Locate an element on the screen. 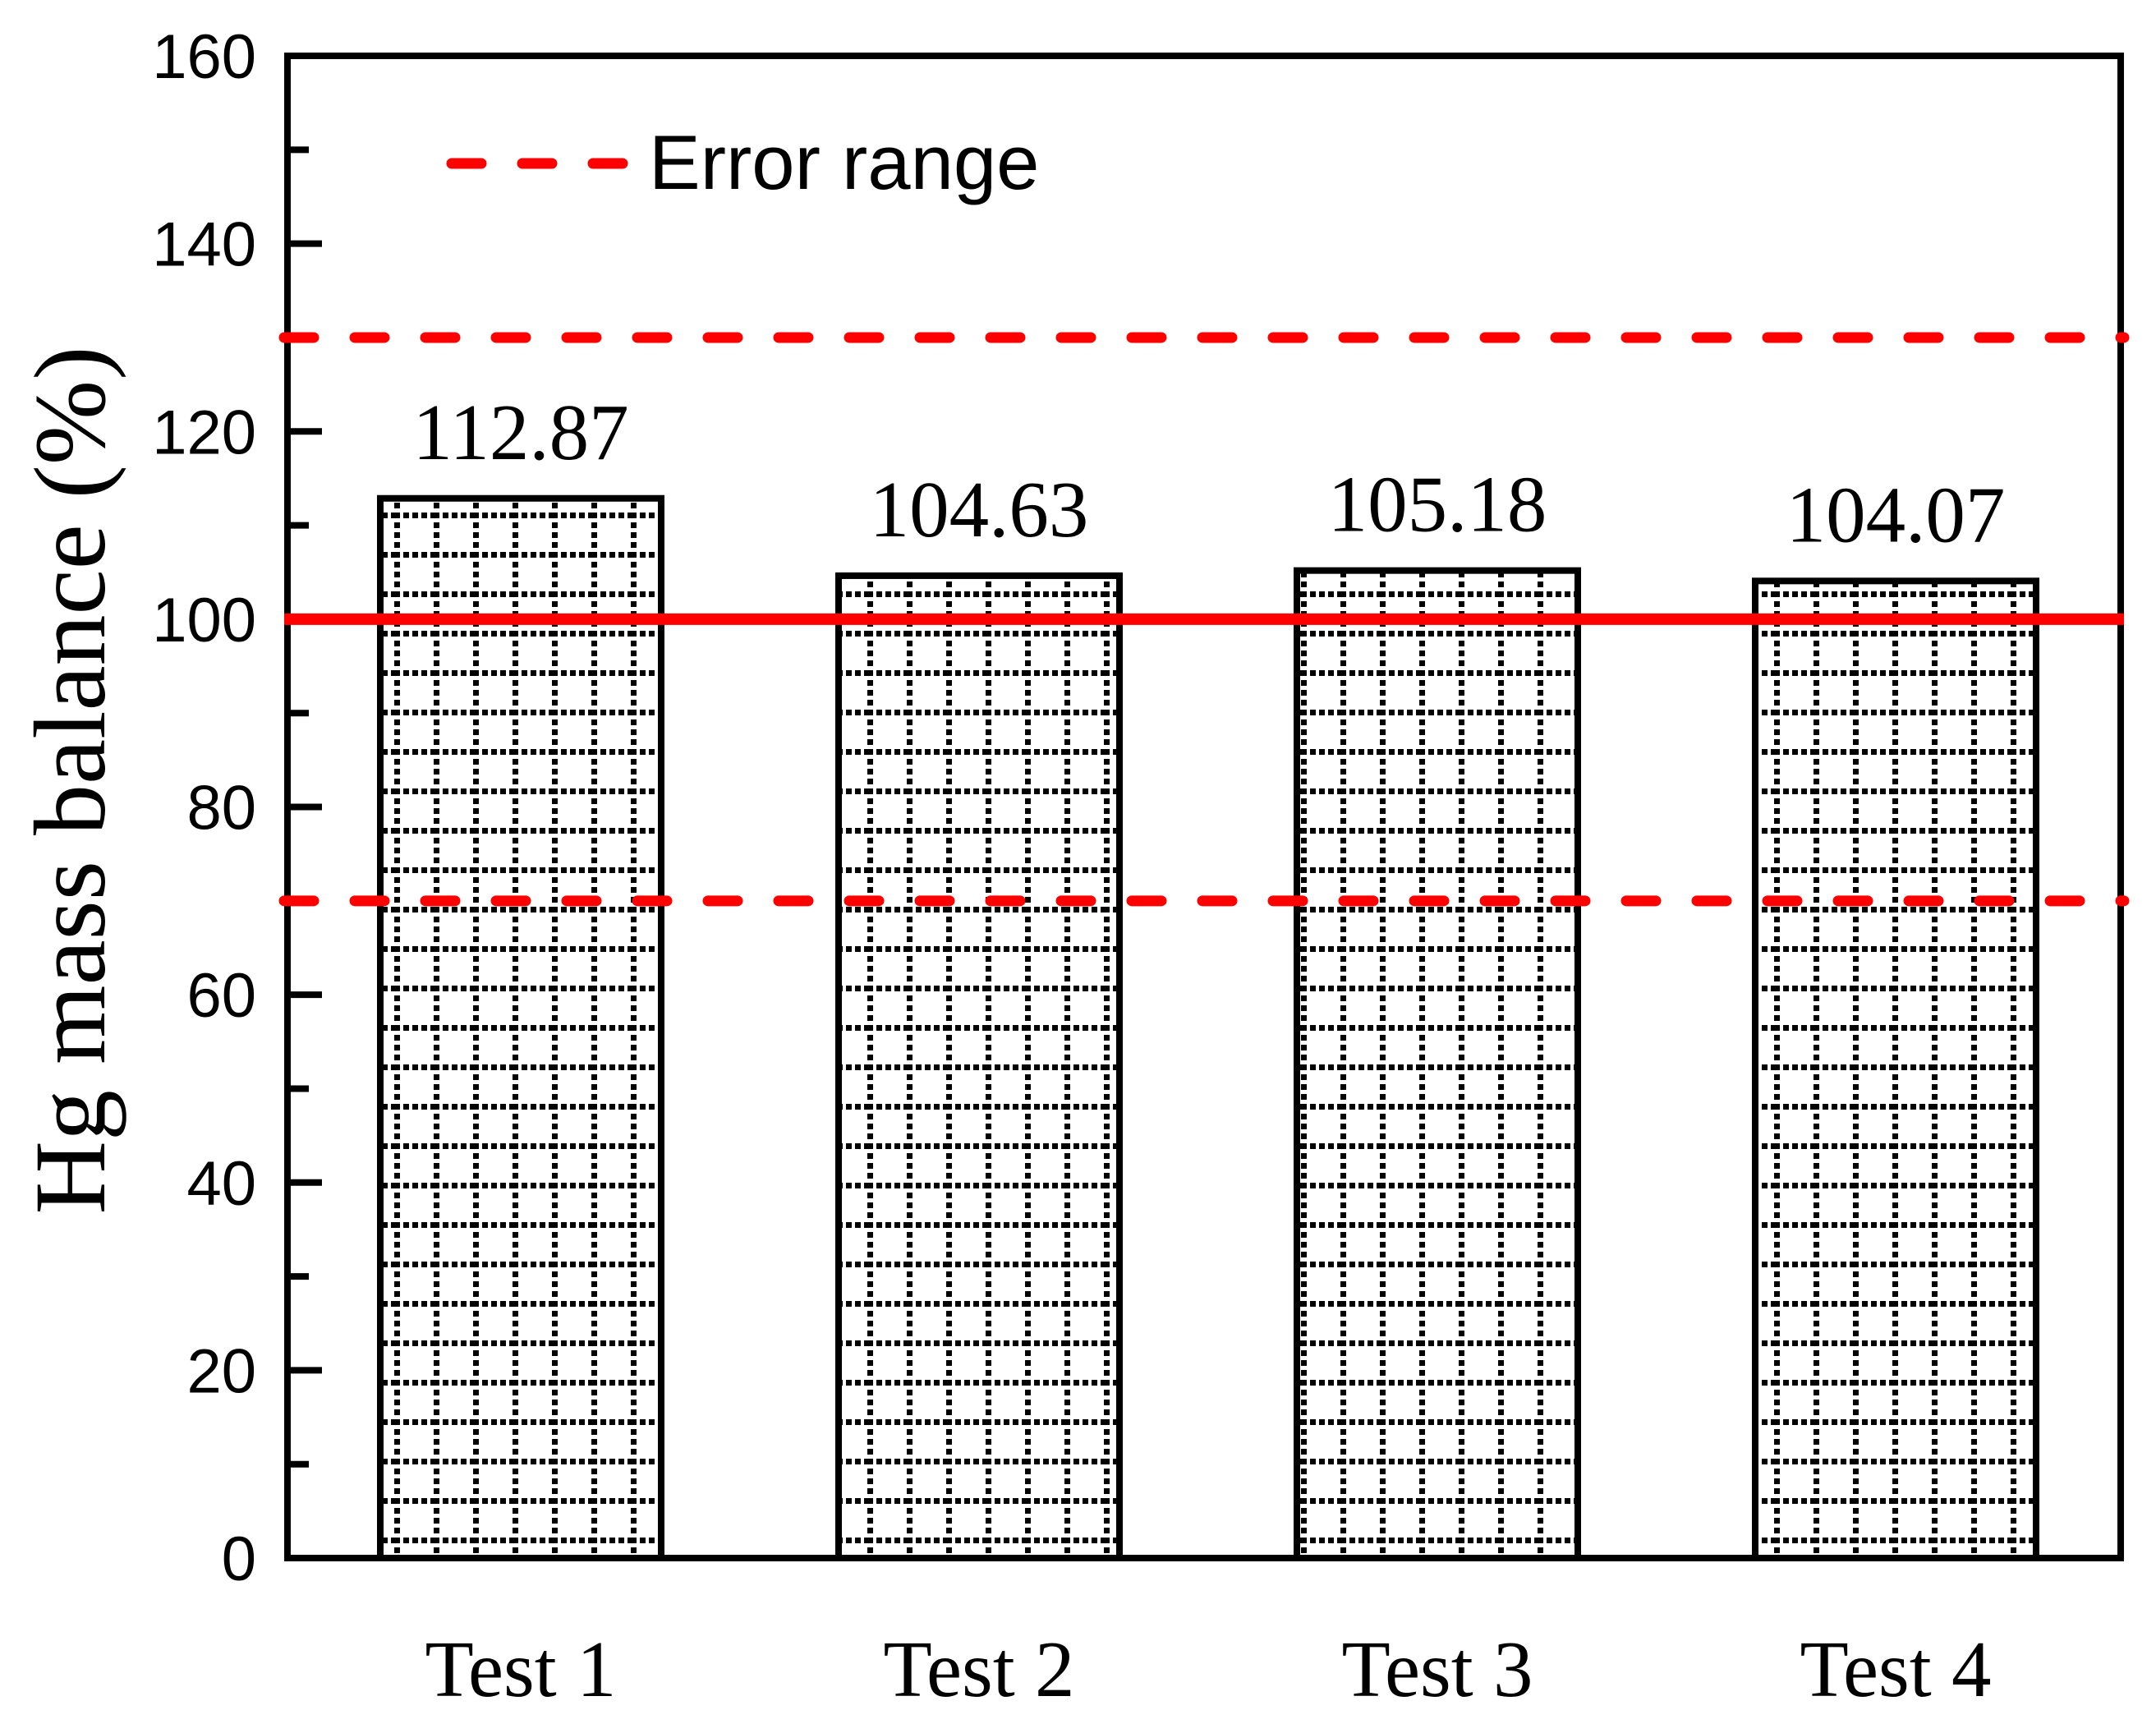 The width and height of the screenshot is (2156, 1733). x-axis-labels: Test 1 Test 2 Test 3 Test 4 is located at coordinates (1208, 1669).